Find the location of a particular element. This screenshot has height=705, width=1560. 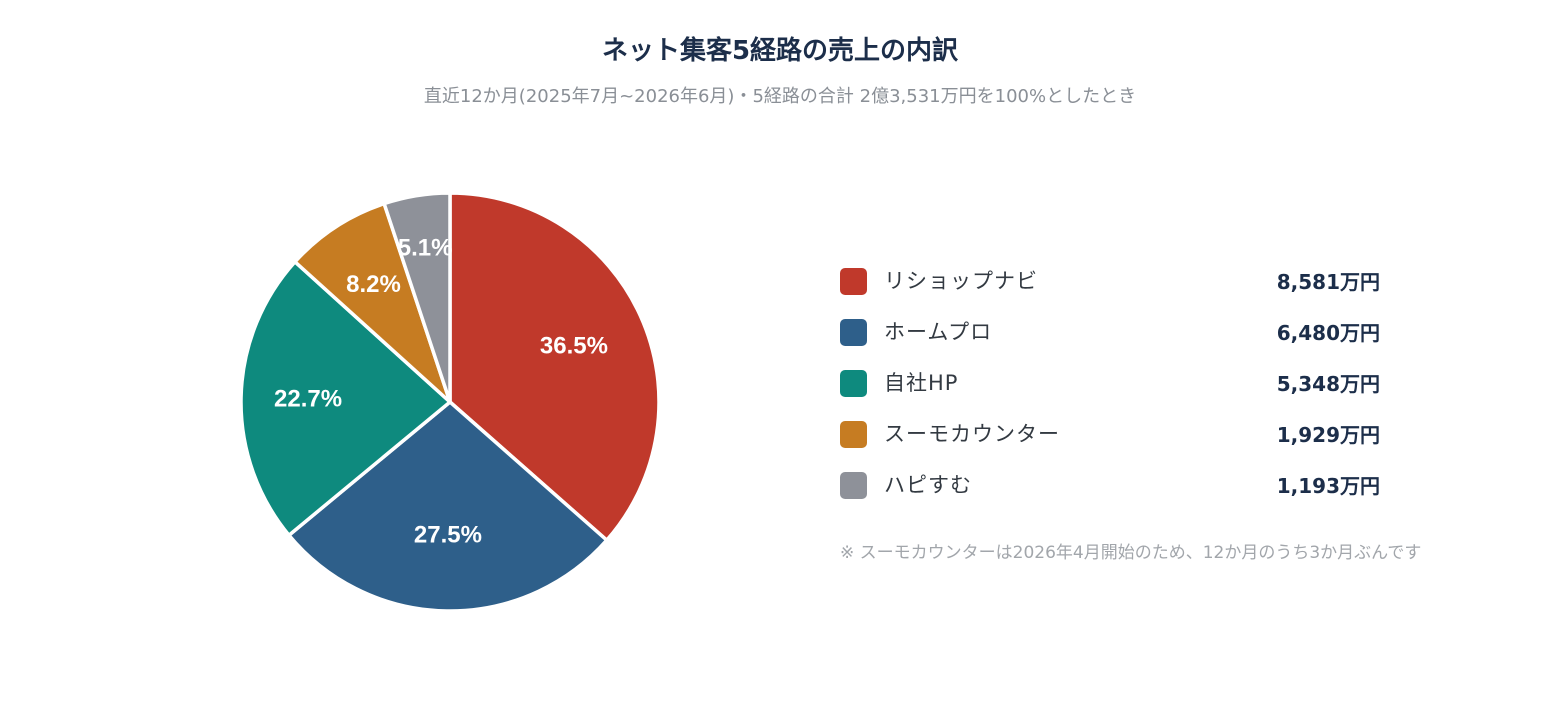

slice-percent-label: 5.1% is located at coordinates (425, 247).